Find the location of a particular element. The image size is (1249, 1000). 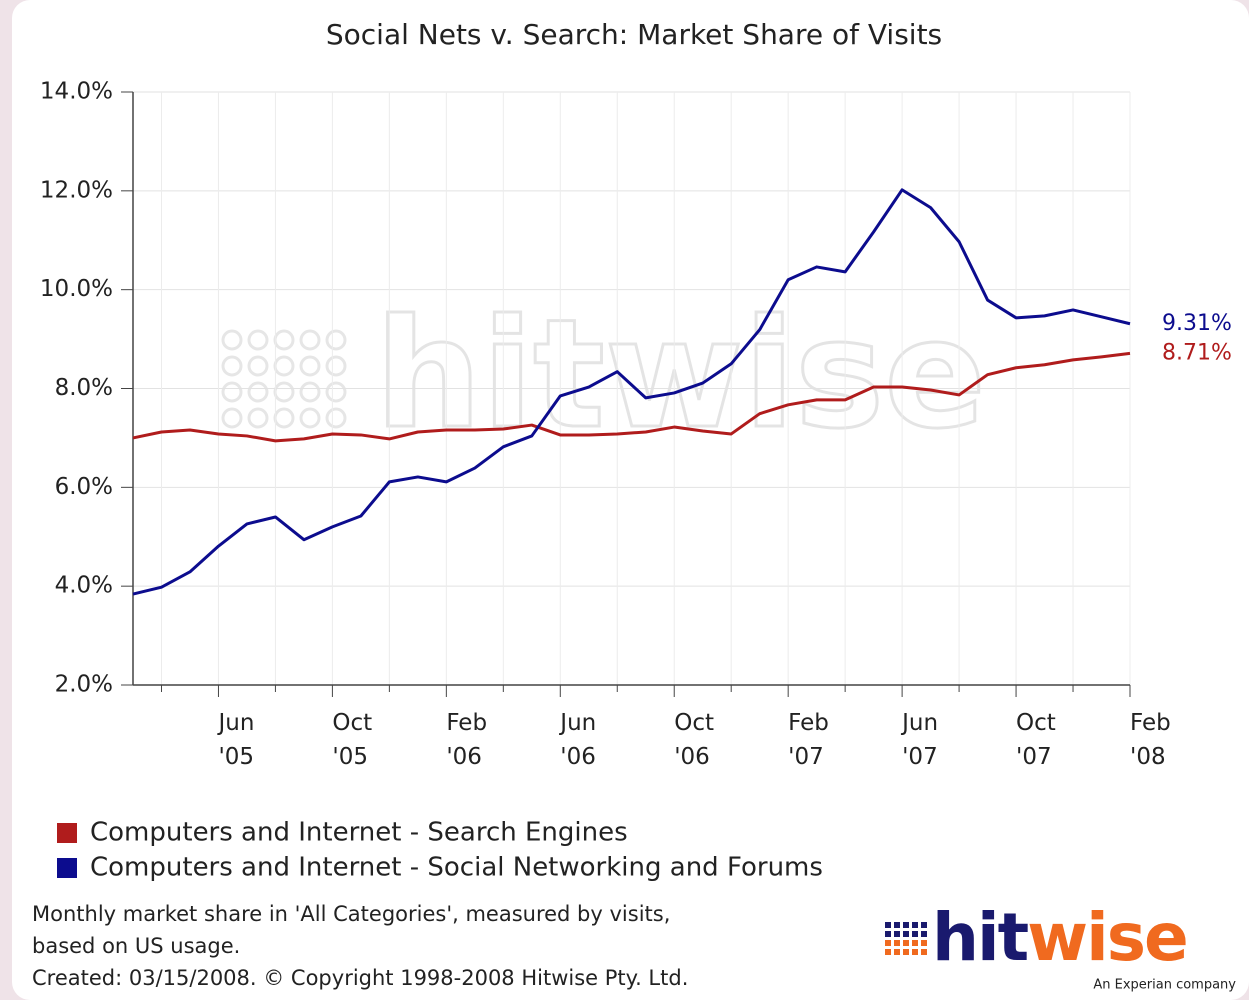

y-tick-label: 2.0% is located at coordinates (84, 685).